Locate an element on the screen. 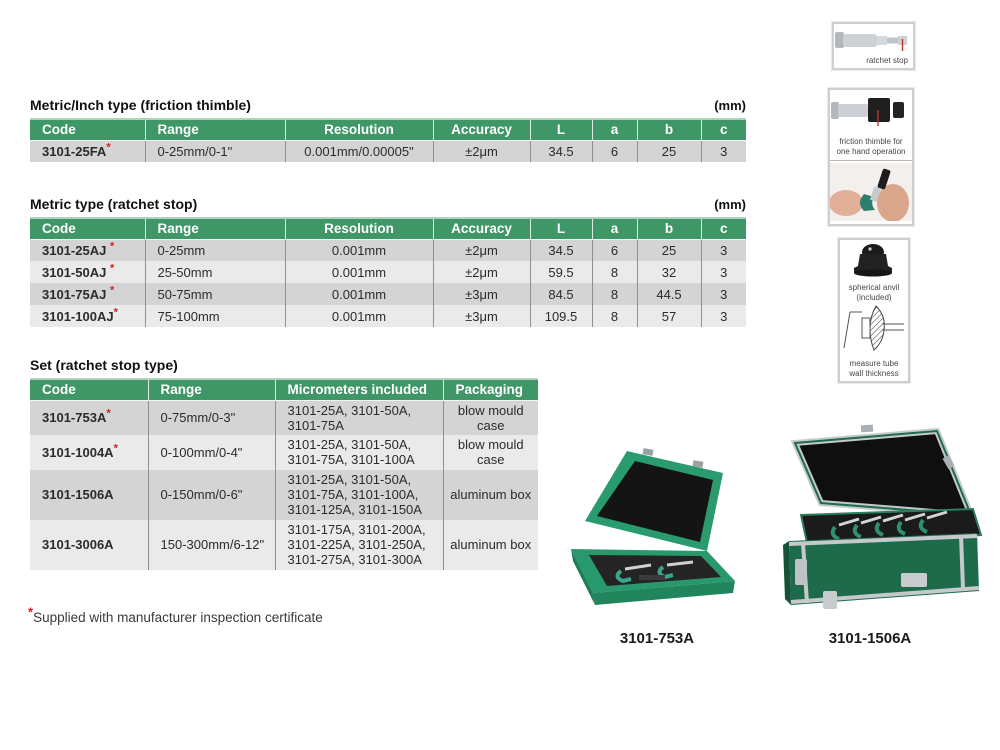  product-label-right: 3101-1506A is located at coordinates (870, 638).